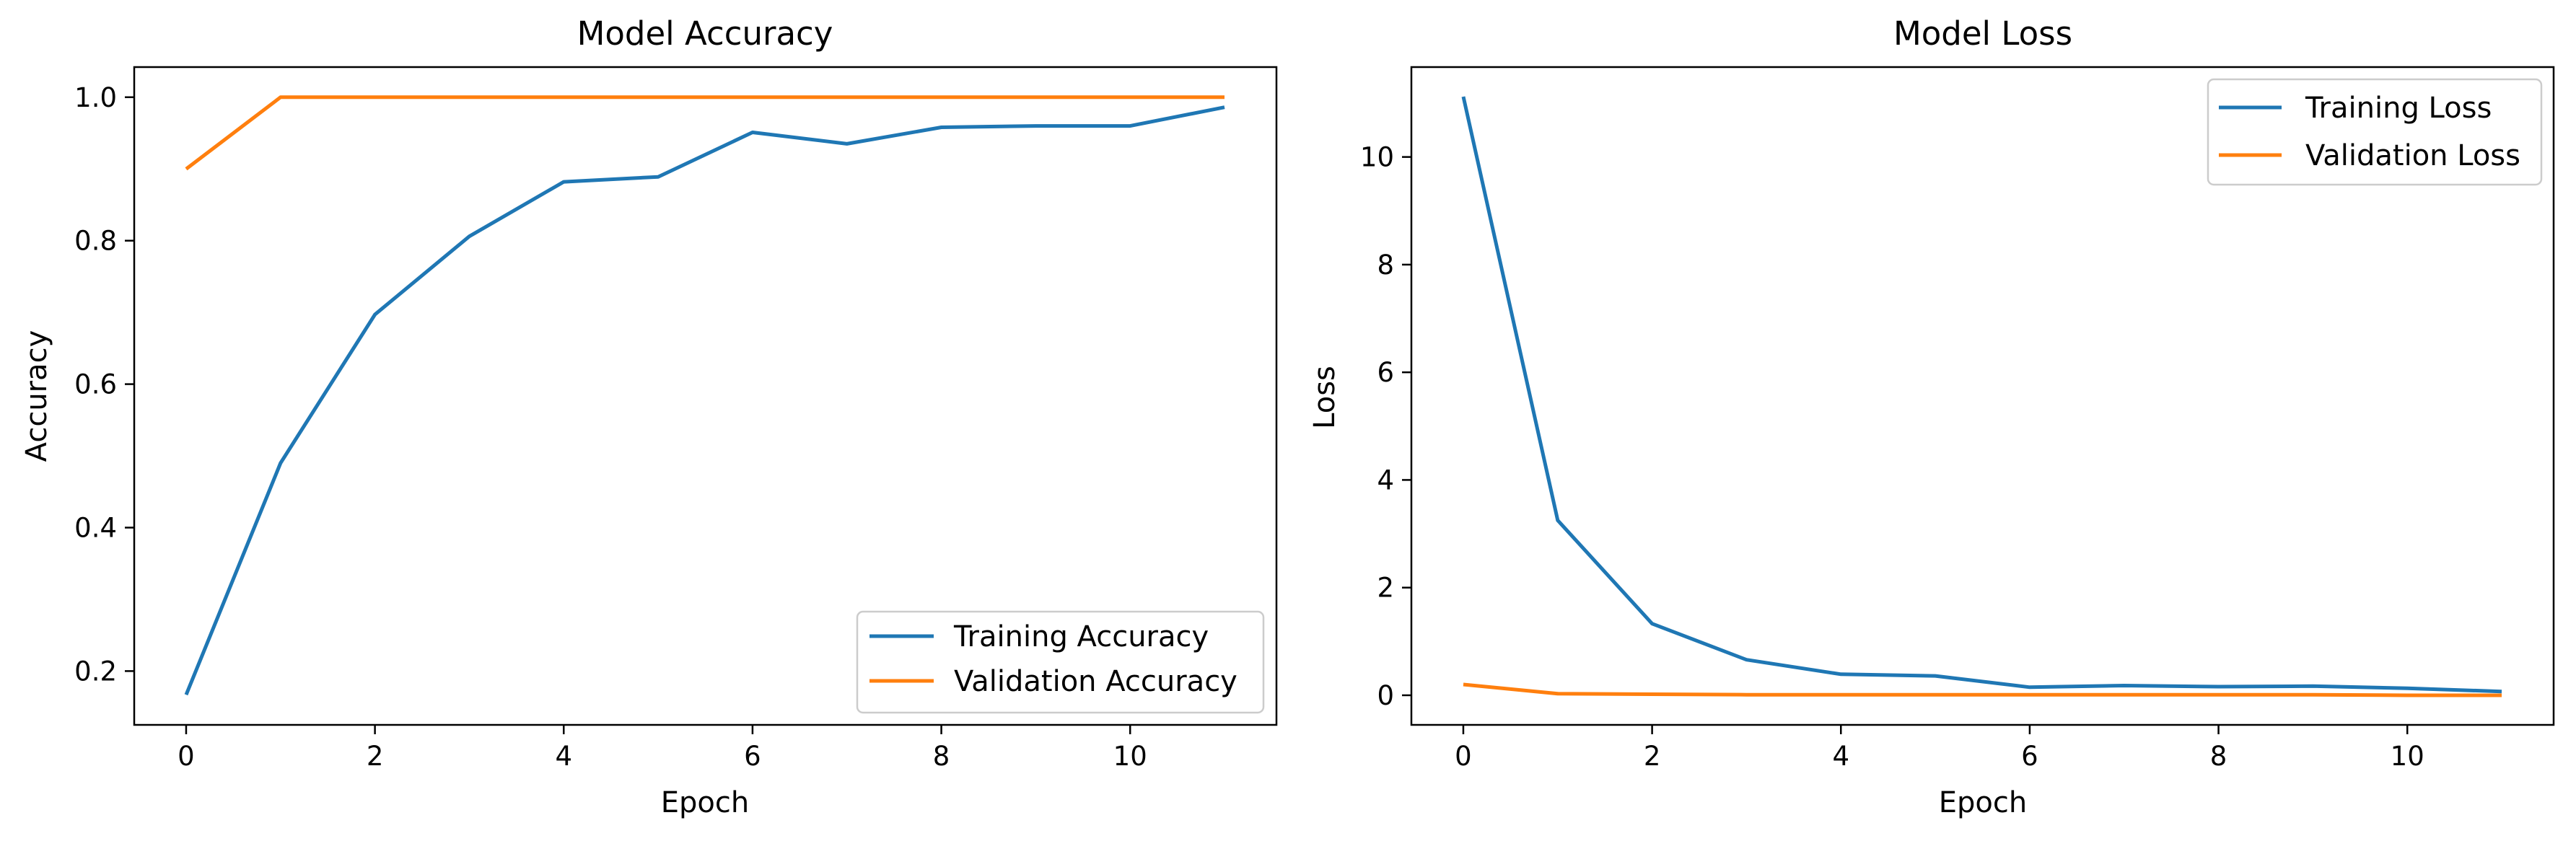 The image size is (2576, 841). What do you see at coordinates (1841, 756) in the screenshot?
I see `loss-x-tick-label: 4` at bounding box center [1841, 756].